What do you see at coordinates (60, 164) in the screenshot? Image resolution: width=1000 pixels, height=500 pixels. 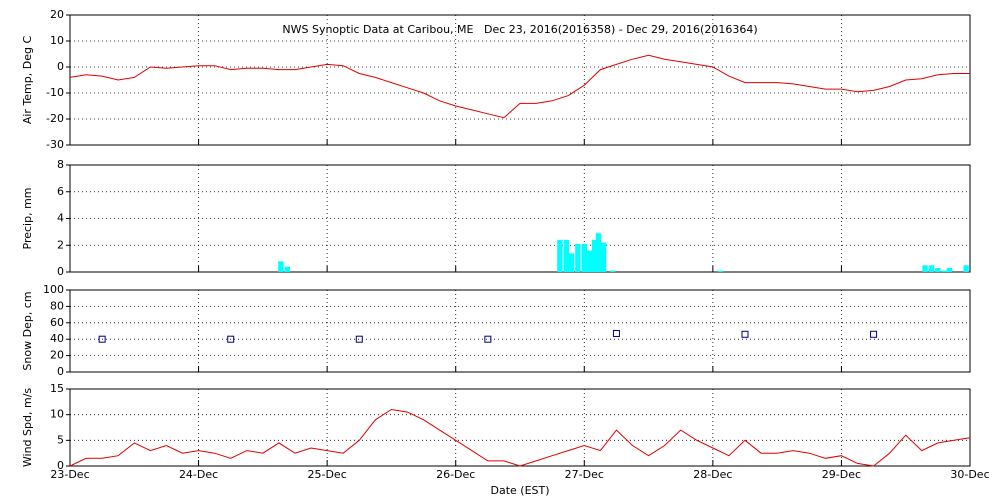 I see `y-tick-label: 8` at bounding box center [60, 164].